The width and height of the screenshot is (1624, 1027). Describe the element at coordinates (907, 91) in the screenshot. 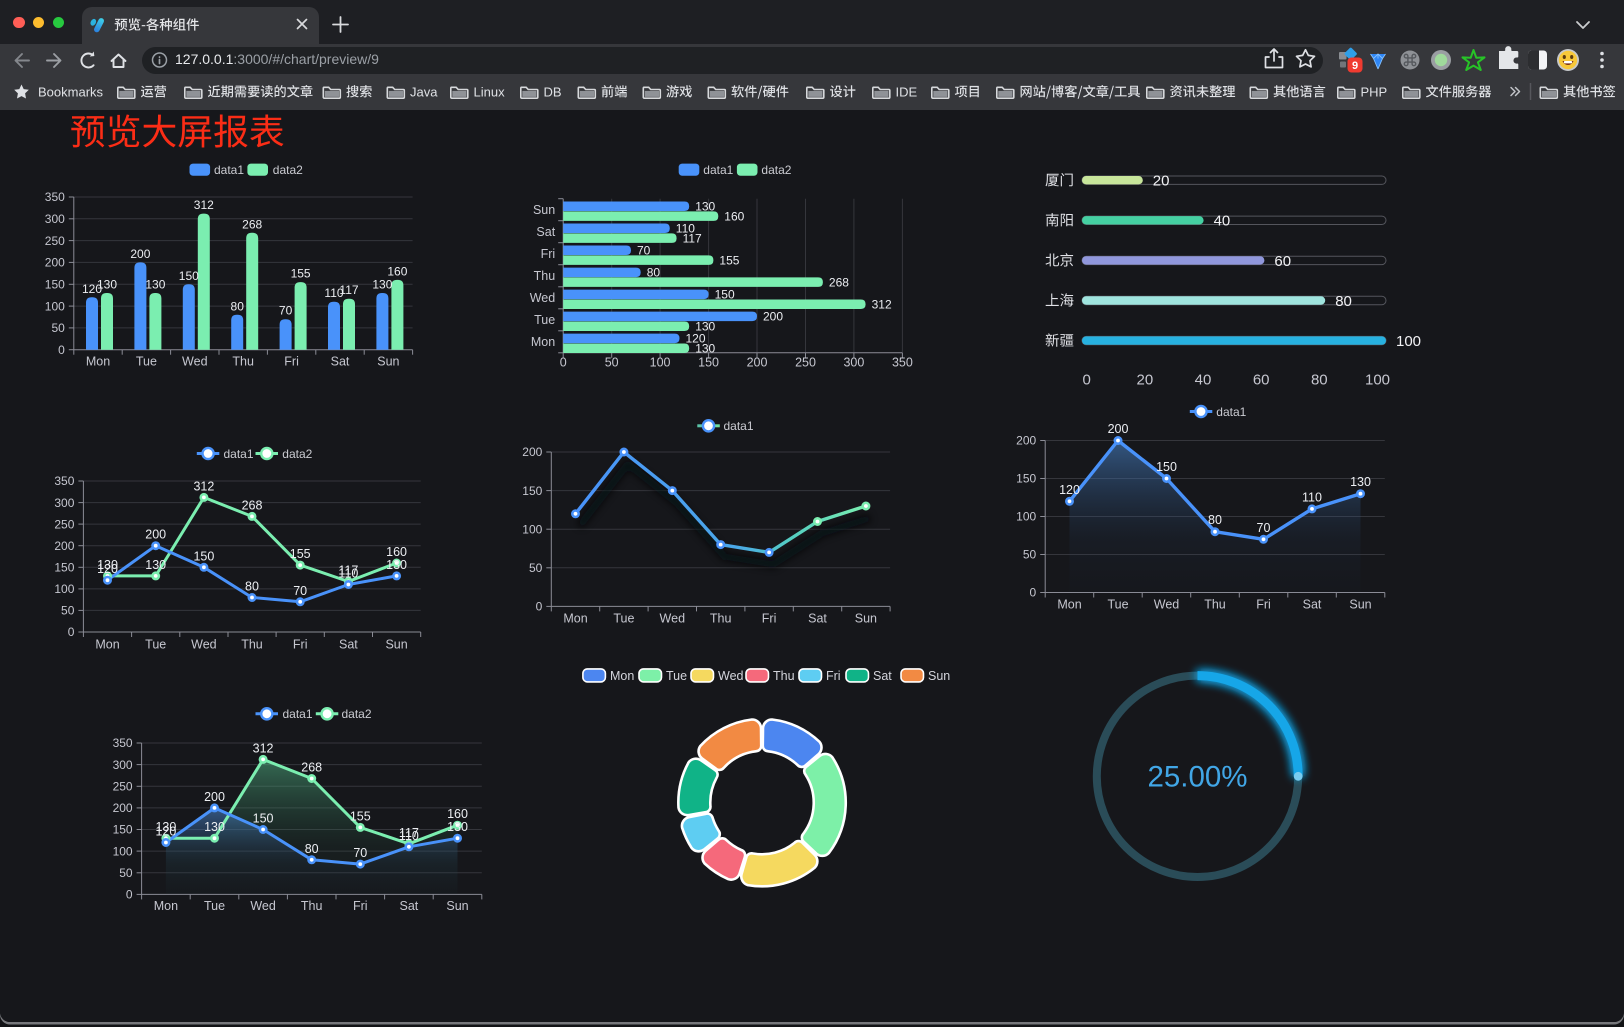

I see `svg-text: IDE` at that location.